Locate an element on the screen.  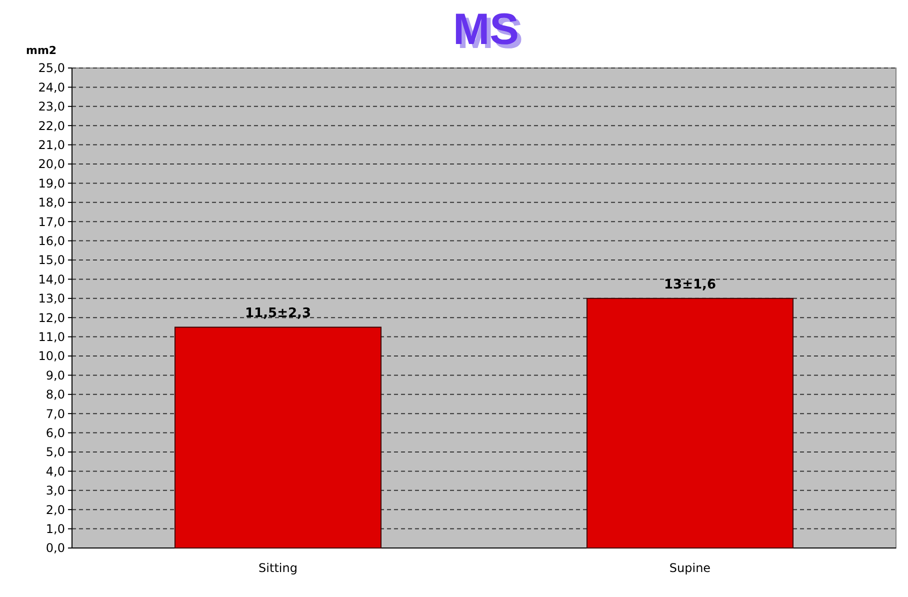
y-tick-label: 9,0 is located at coordinates (55, 375).